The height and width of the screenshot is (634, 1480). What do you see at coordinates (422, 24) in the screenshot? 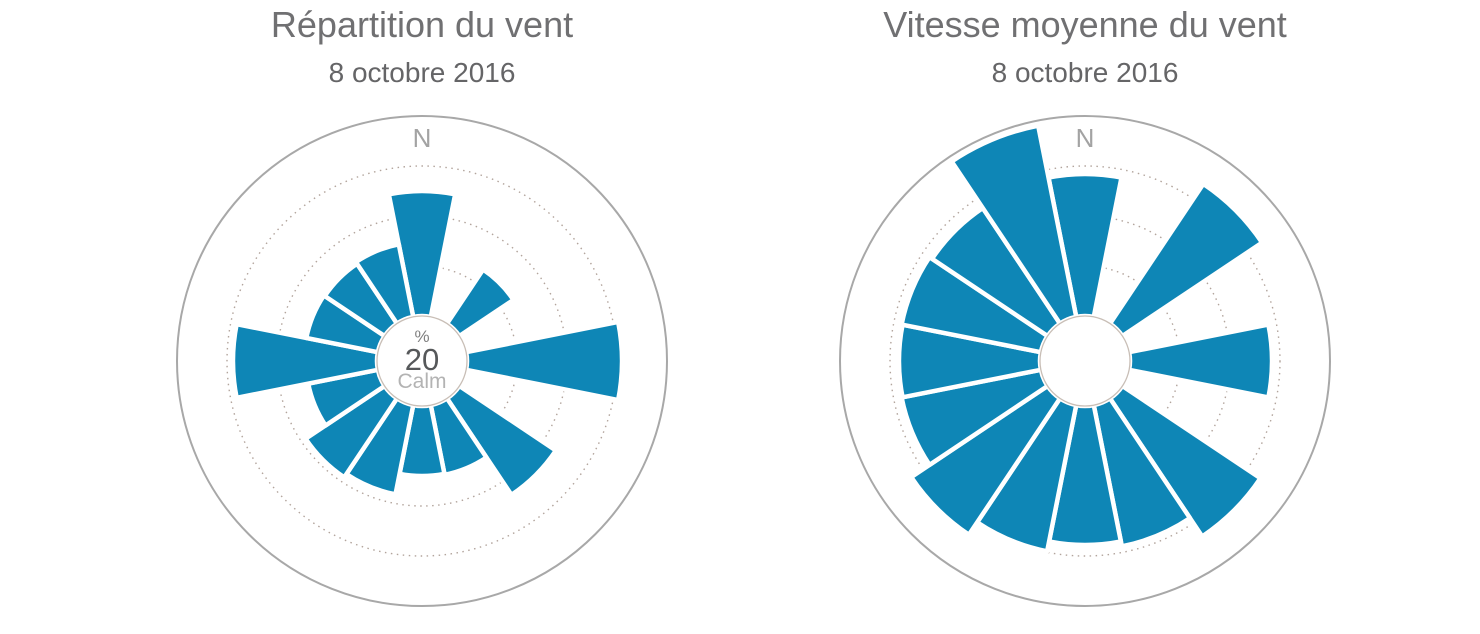
I see `page-title: Répartition du vent` at bounding box center [422, 24].